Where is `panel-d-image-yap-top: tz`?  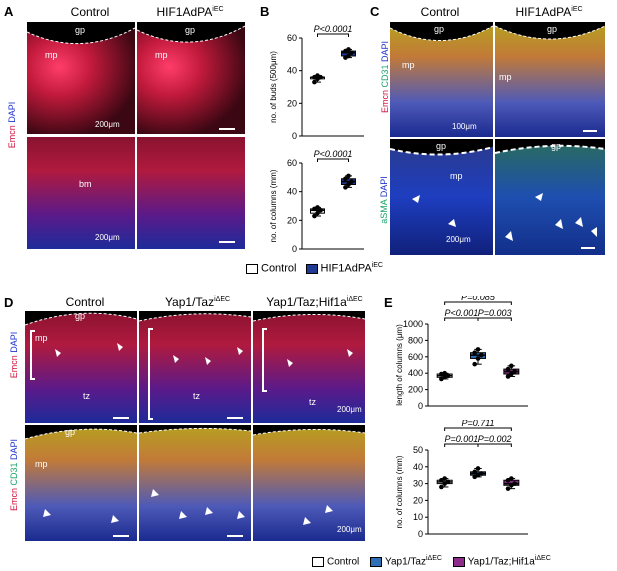
panel-d-image-yap-top: tz is located at coordinates (195, 367).